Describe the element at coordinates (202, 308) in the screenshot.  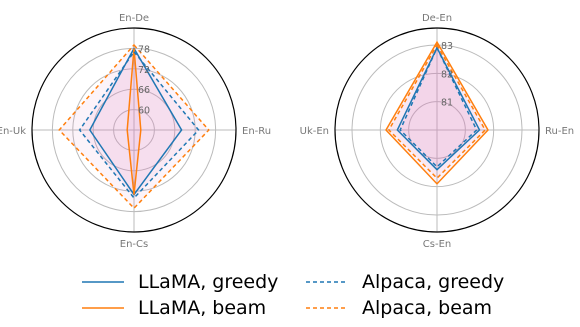
I see `legend-label: LLaMA, beam` at that location.